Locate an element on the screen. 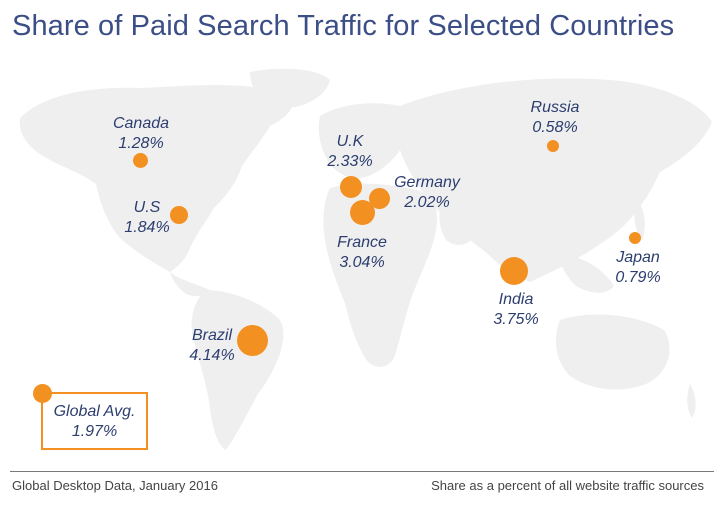 The height and width of the screenshot is (512, 724). north-america-landmass is located at coordinates (156, 178).